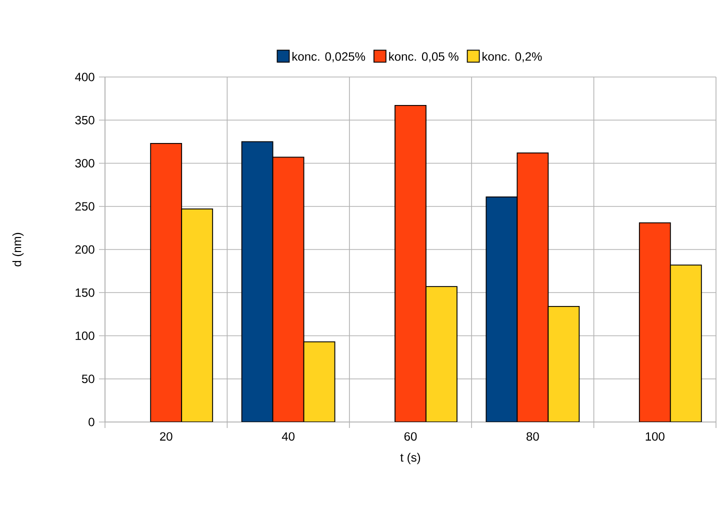 This screenshot has height=506, width=721. What do you see at coordinates (84, 163) in the screenshot?
I see `y-tick-label: 300` at bounding box center [84, 163].